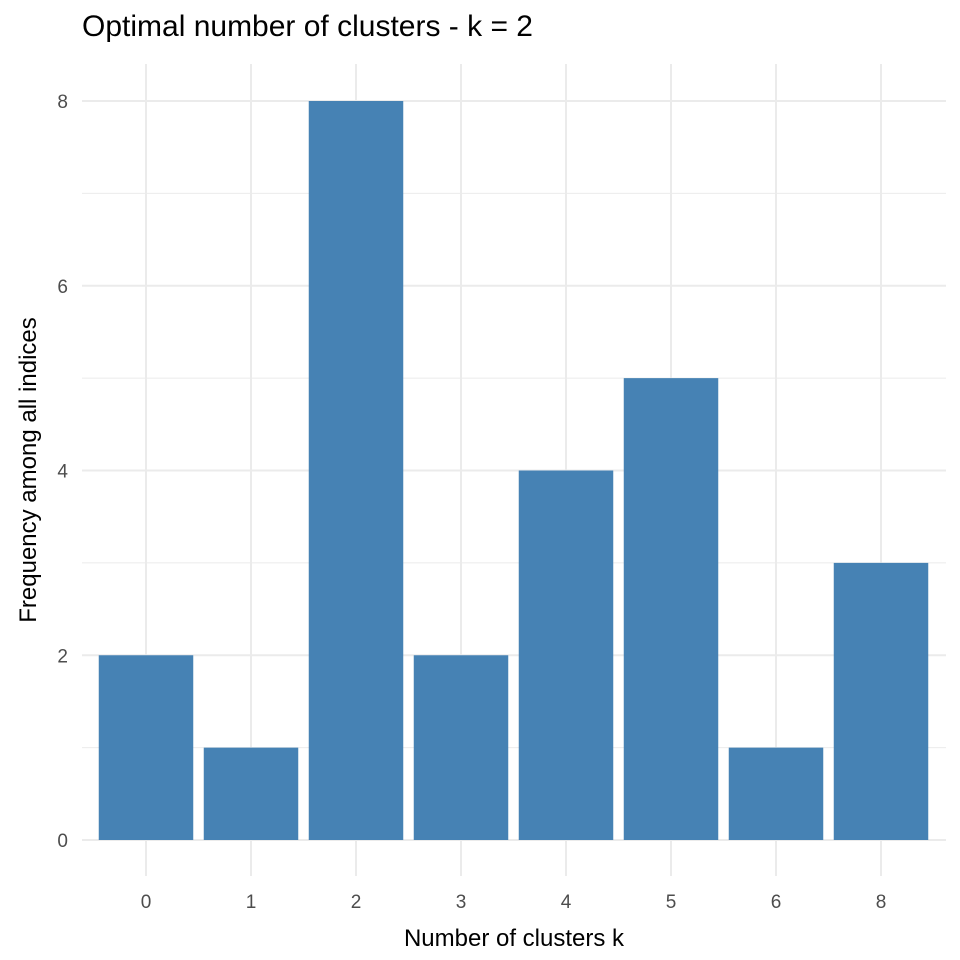  Describe the element at coordinates (461, 902) in the screenshot. I see `x-tick-label: 3` at that location.